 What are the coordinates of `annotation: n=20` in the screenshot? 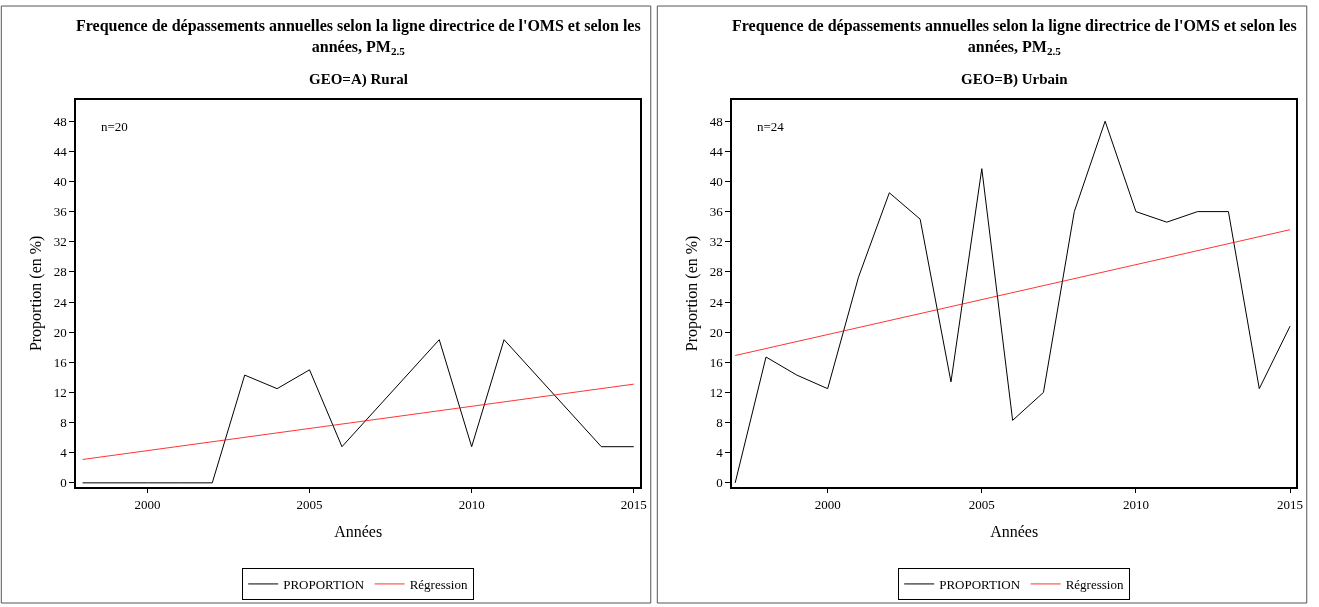 It's located at (114, 126).